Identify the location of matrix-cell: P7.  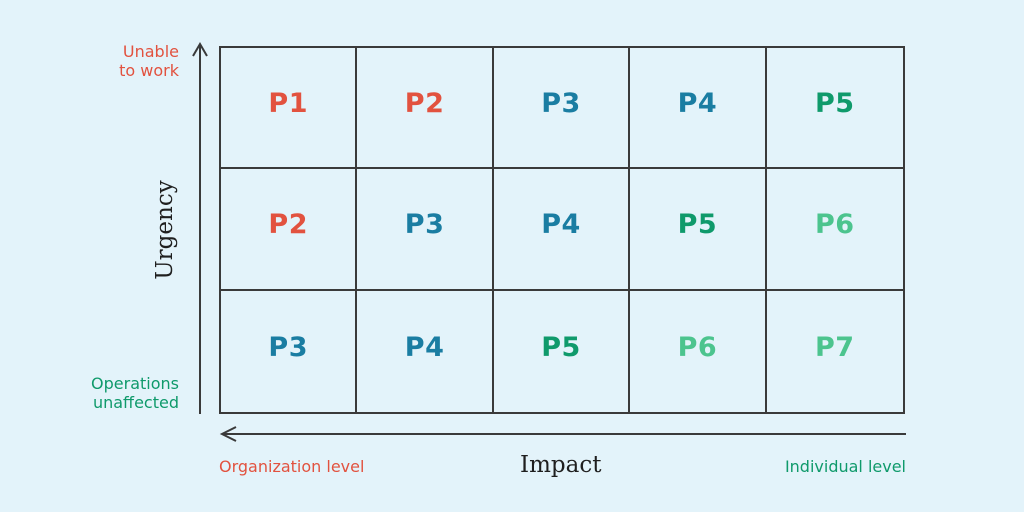
(835, 351).